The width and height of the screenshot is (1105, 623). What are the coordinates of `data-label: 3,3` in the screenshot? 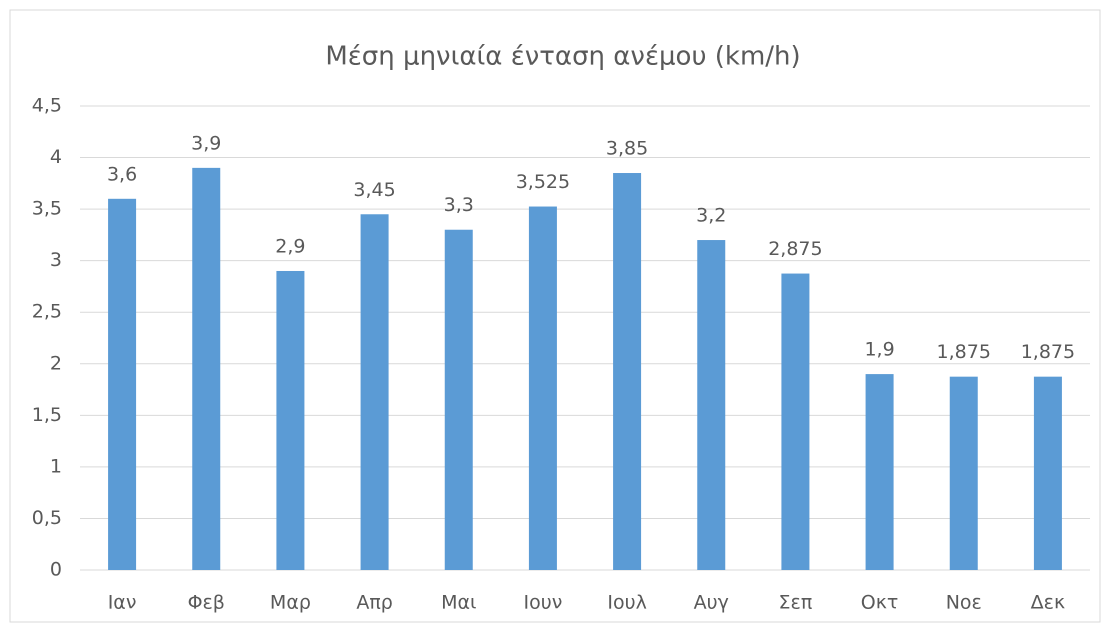 It's located at (459, 205).